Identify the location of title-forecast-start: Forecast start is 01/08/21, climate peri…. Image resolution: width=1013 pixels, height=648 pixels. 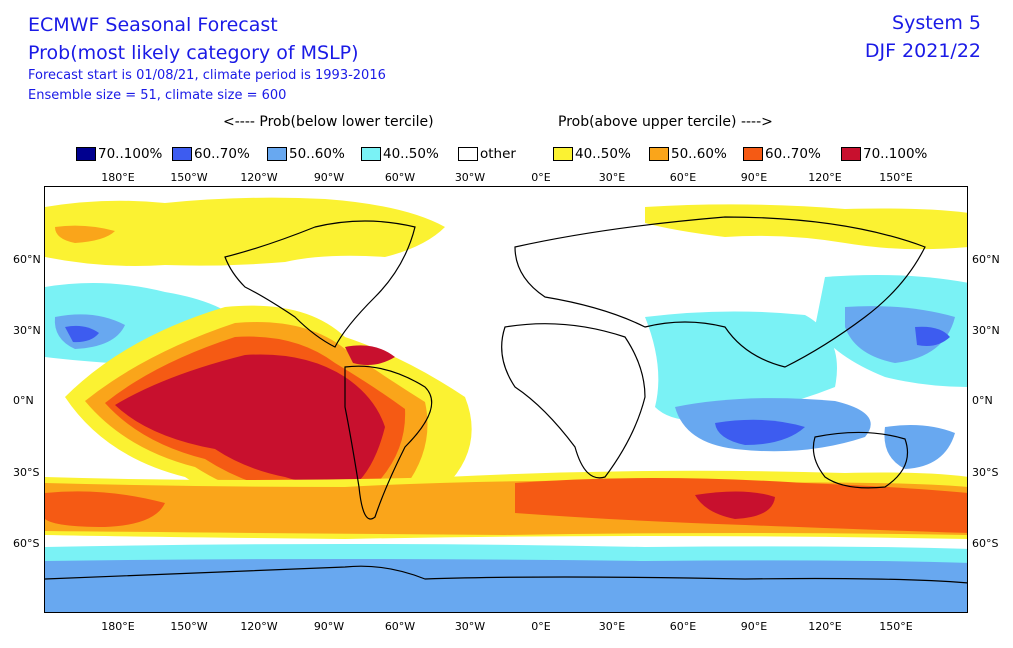
(207, 75).